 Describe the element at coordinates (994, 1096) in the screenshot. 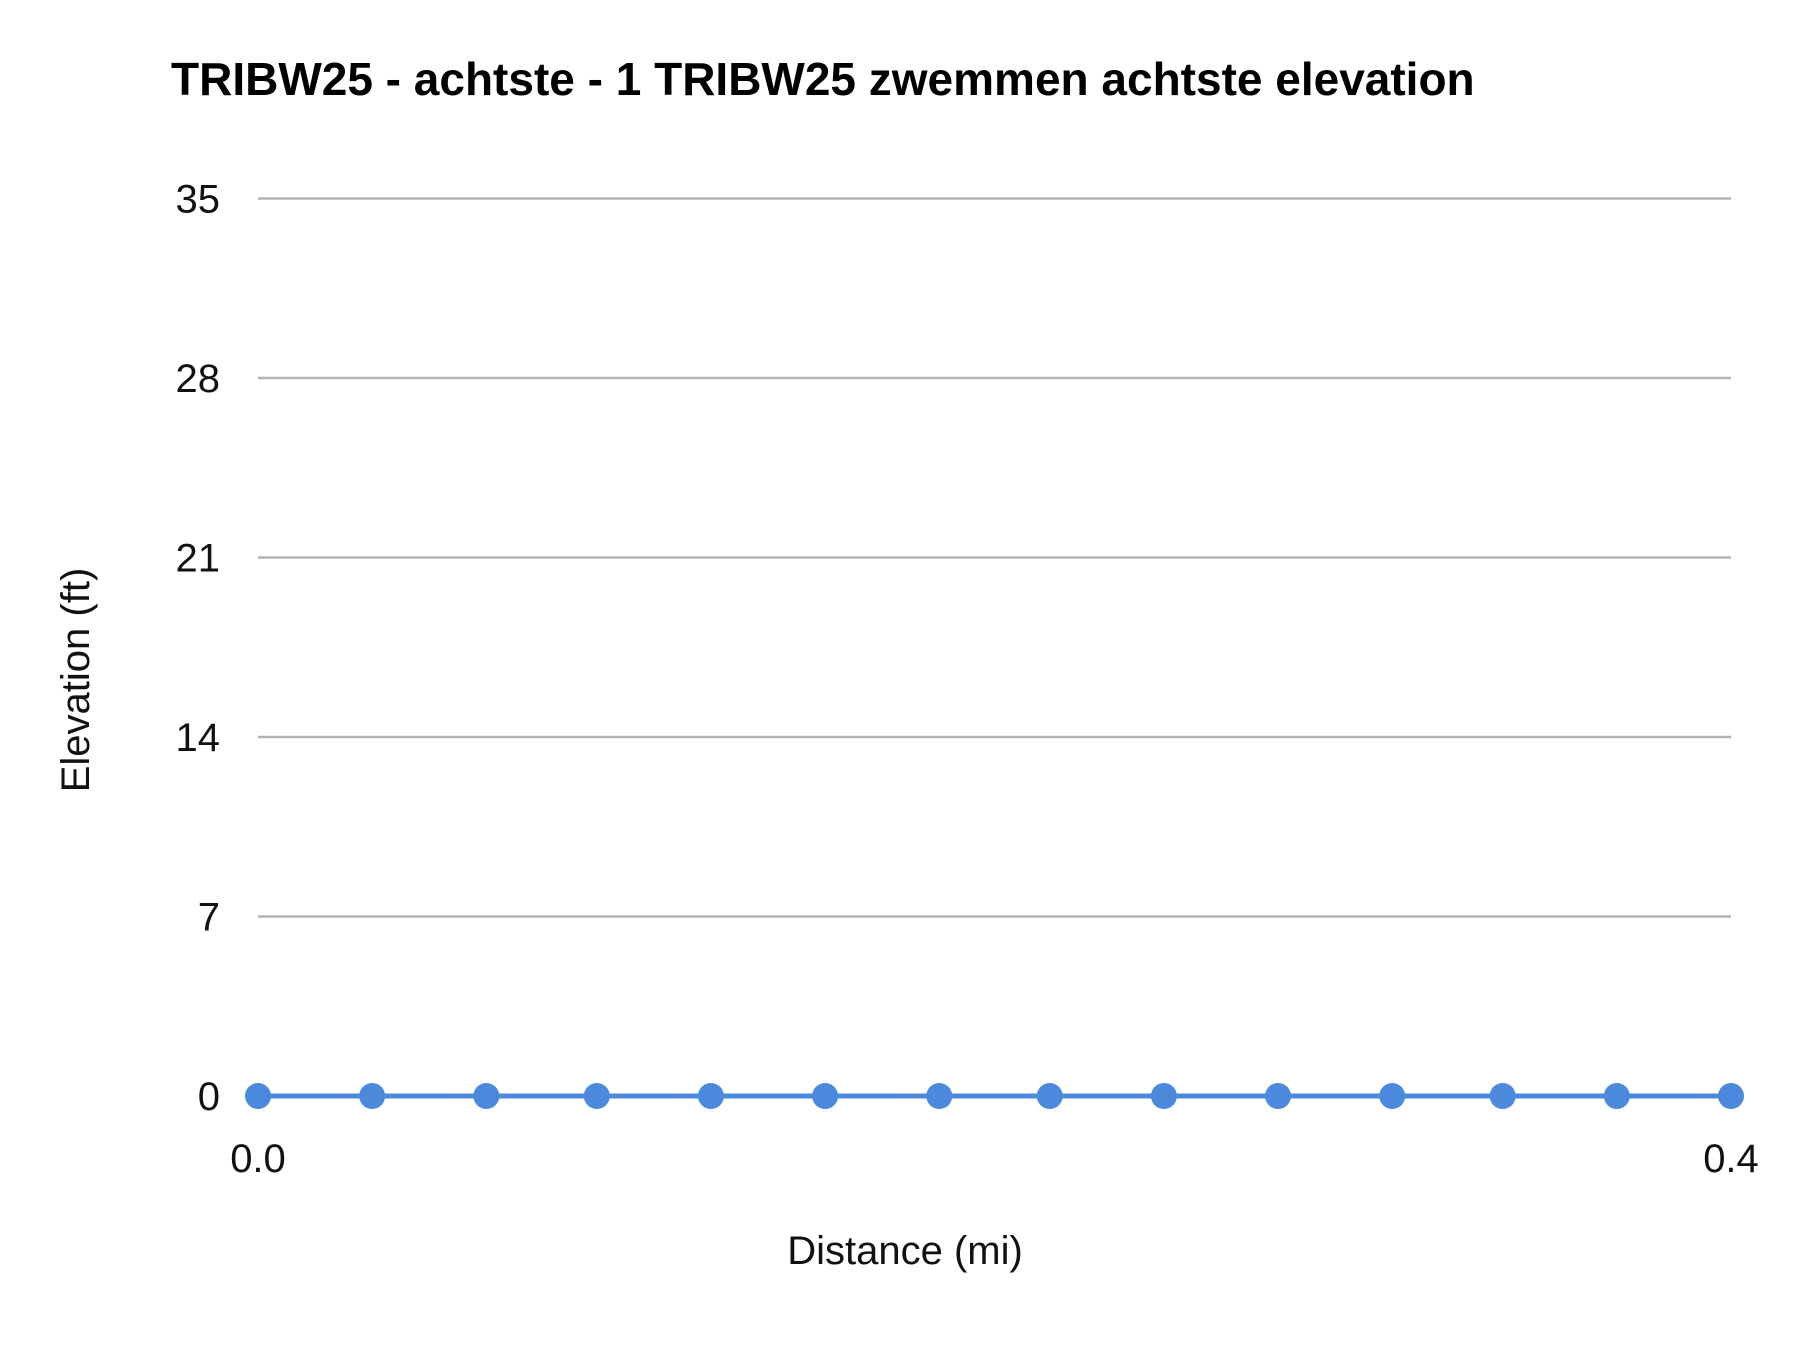

I see `series-elevation` at that location.